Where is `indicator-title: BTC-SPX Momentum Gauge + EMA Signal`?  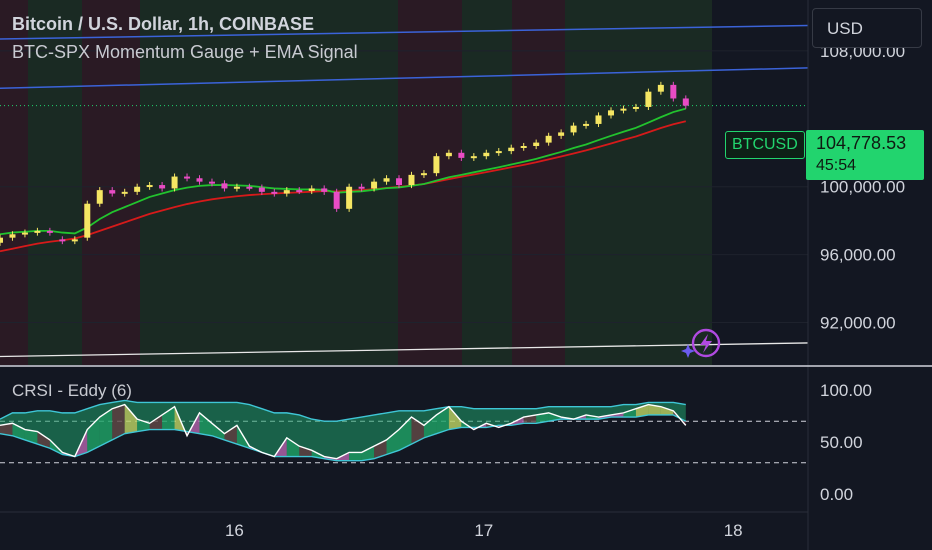
indicator-title: BTC-SPX Momentum Gauge + EMA Signal is located at coordinates (185, 52).